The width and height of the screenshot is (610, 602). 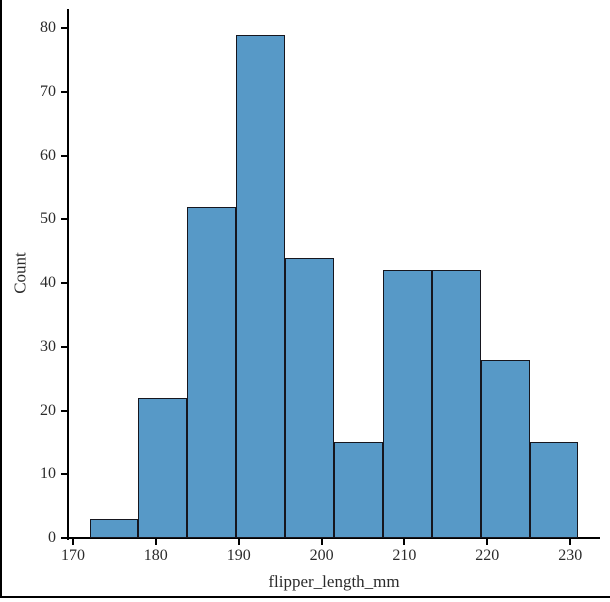 I want to click on x-axis-spine, so click(x=333, y=538).